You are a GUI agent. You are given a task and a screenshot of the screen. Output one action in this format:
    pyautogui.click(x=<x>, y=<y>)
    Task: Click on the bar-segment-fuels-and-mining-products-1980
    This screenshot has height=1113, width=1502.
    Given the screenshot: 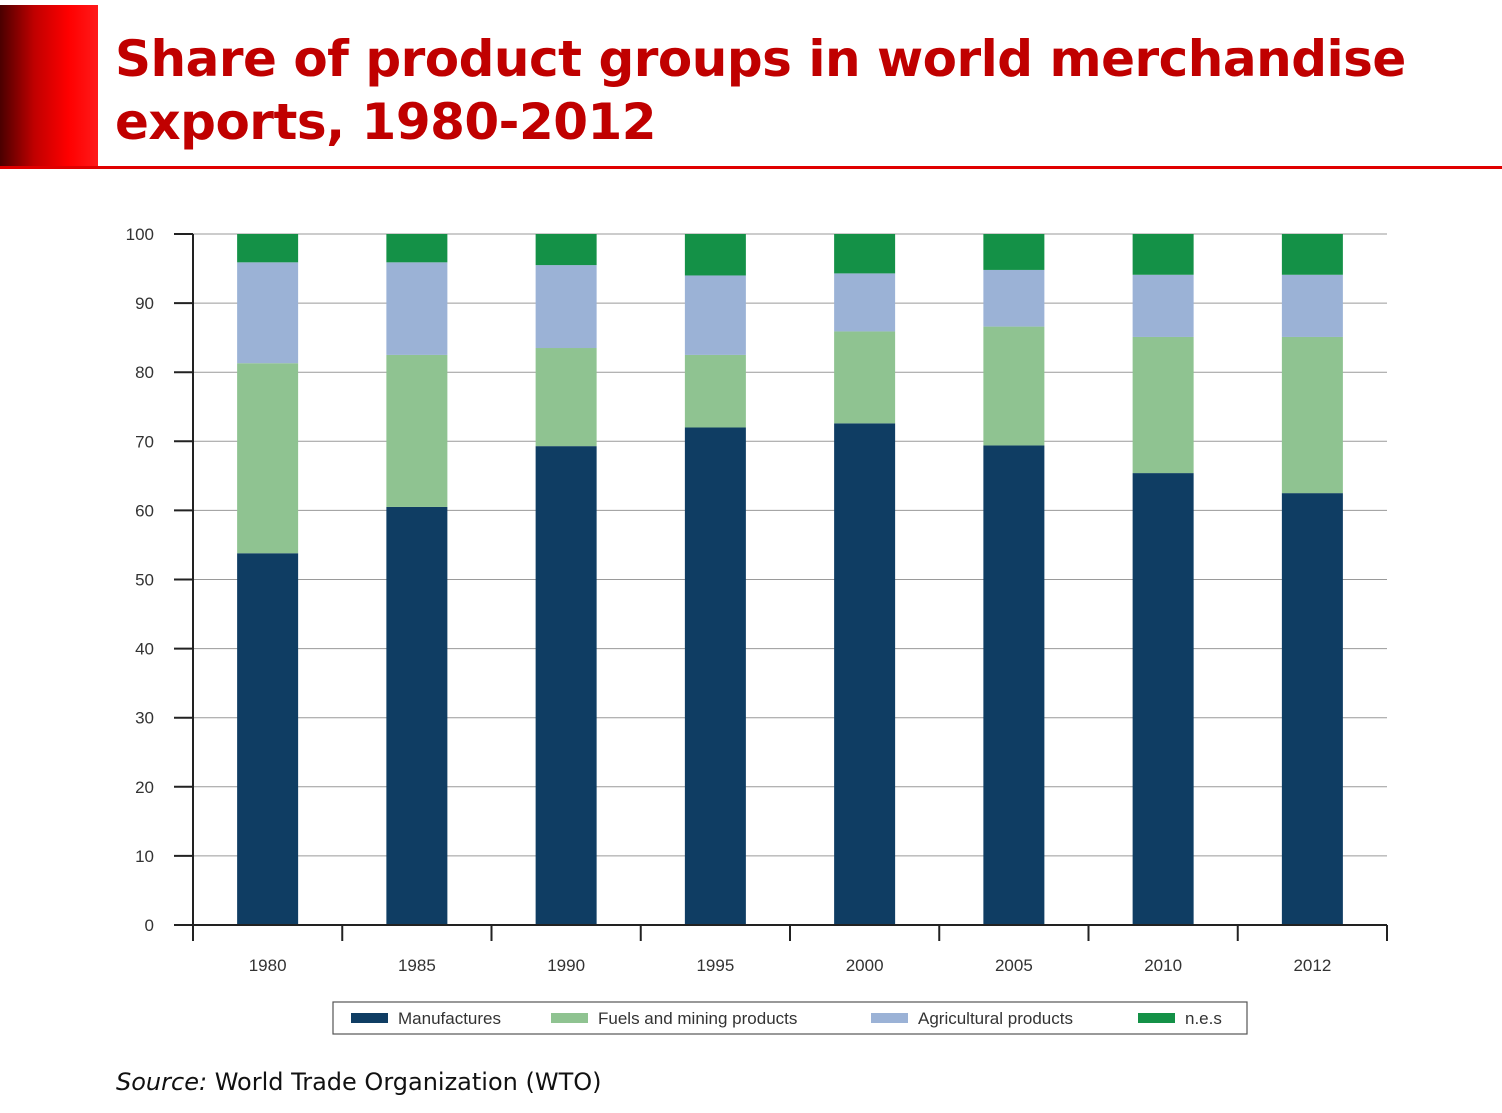 What is the action you would take?
    pyautogui.click(x=268, y=458)
    